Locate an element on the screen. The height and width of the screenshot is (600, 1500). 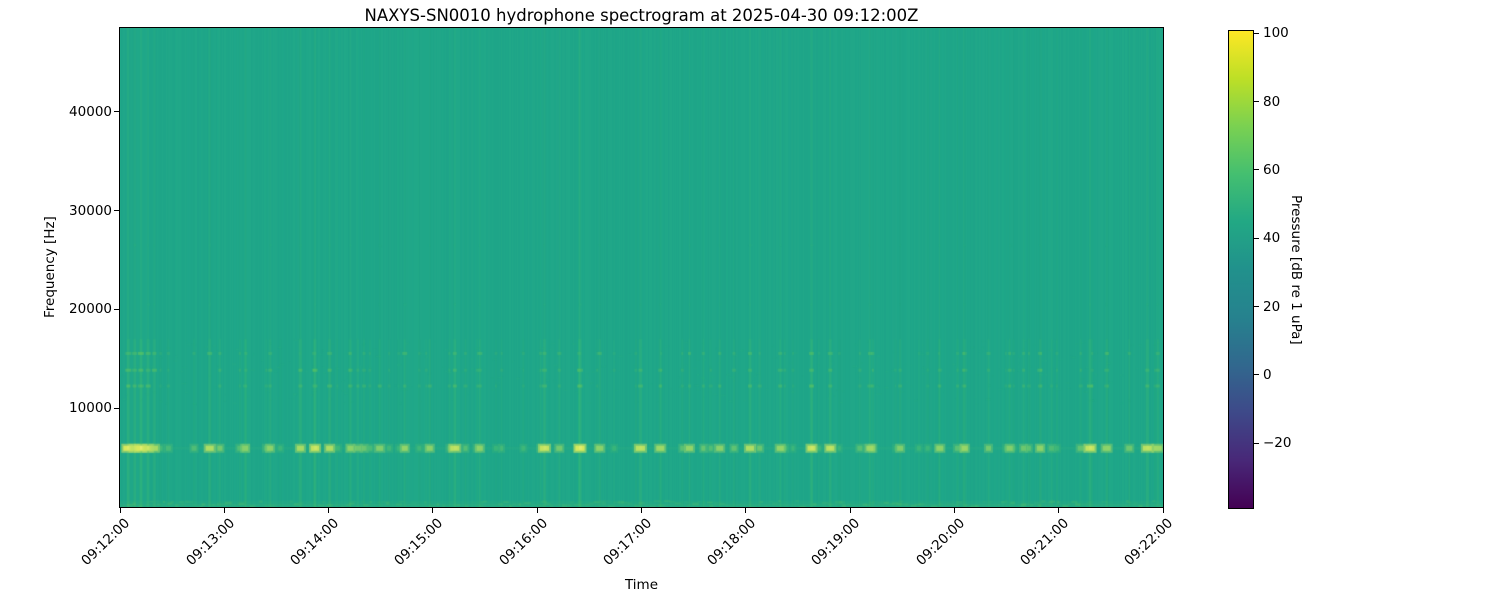
colorbar-tick-label: 0 is located at coordinates (1267, 374).